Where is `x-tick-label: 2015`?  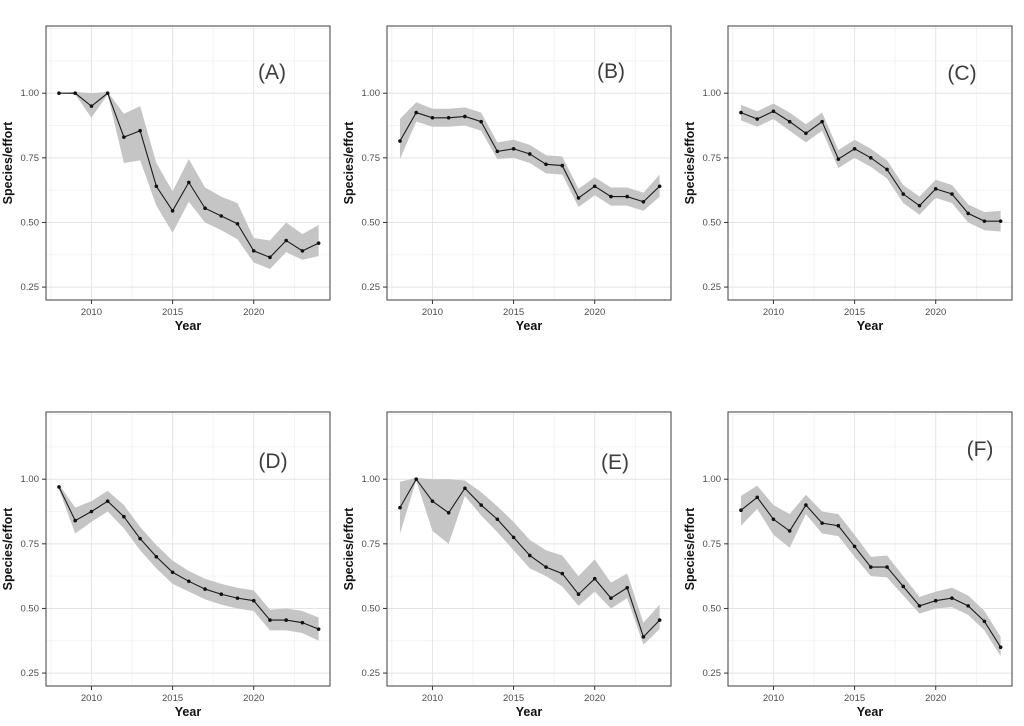
x-tick-label: 2015 is located at coordinates (513, 698).